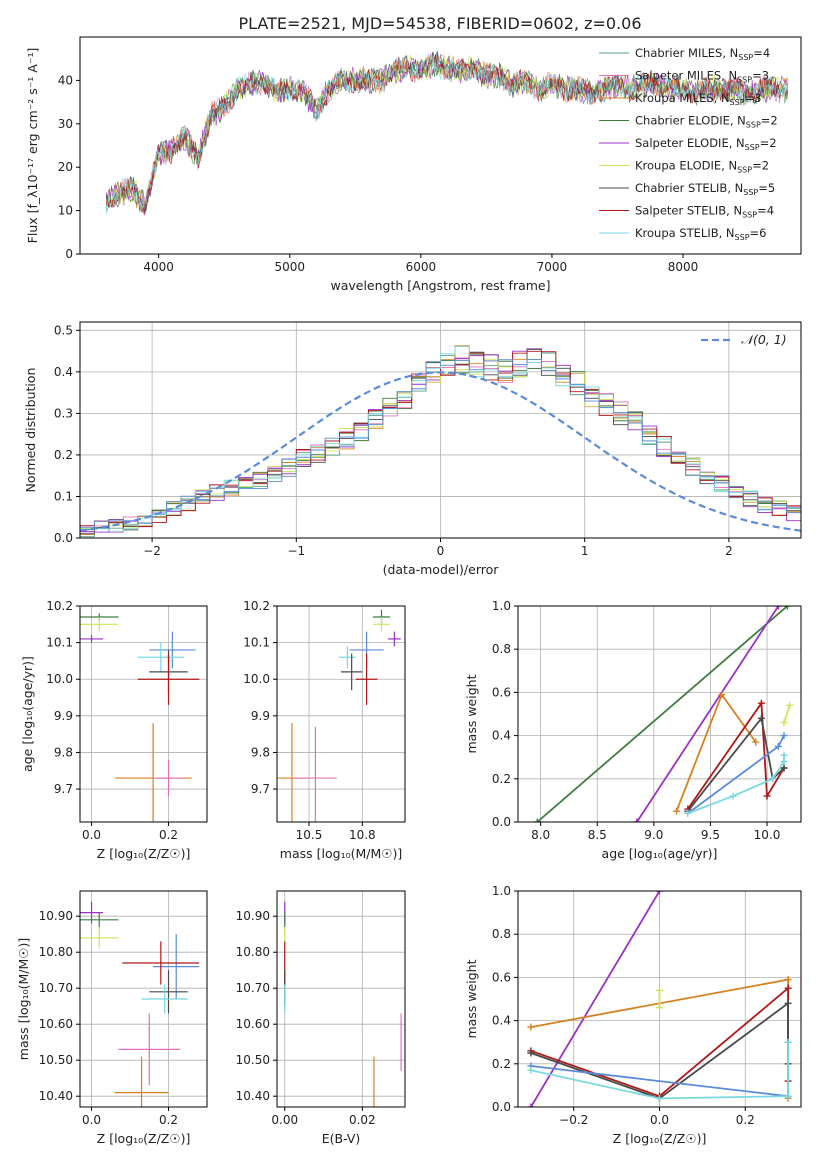  What do you see at coordinates (59, 679) in the screenshot?
I see `y-tick-label: 10.0` at bounding box center [59, 679].